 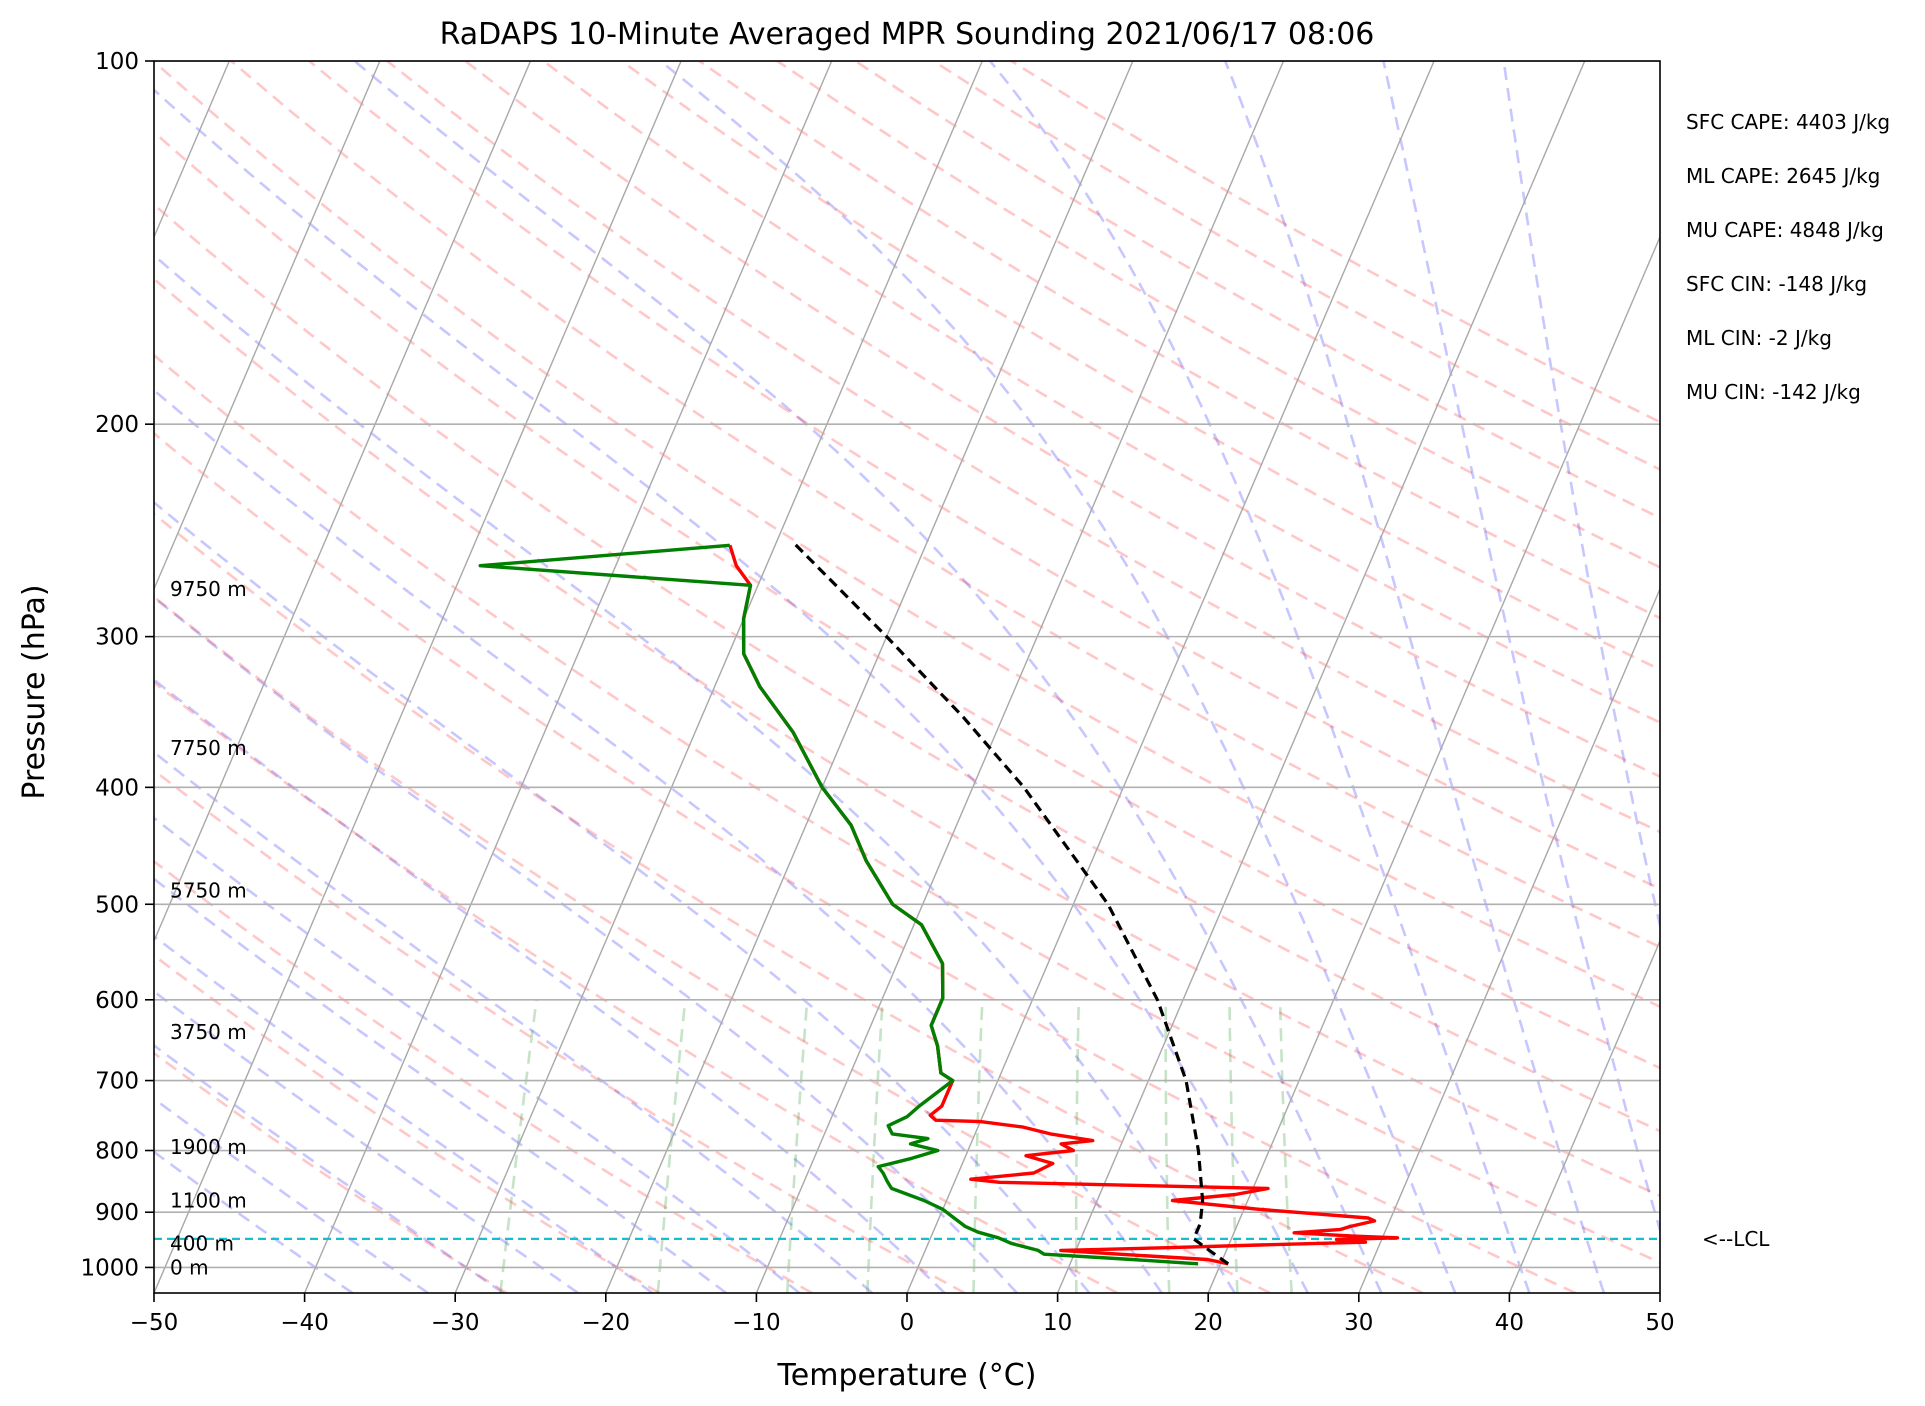 What do you see at coordinates (962, 1239) in the screenshot?
I see `lcl-layer: <--LCL` at bounding box center [962, 1239].